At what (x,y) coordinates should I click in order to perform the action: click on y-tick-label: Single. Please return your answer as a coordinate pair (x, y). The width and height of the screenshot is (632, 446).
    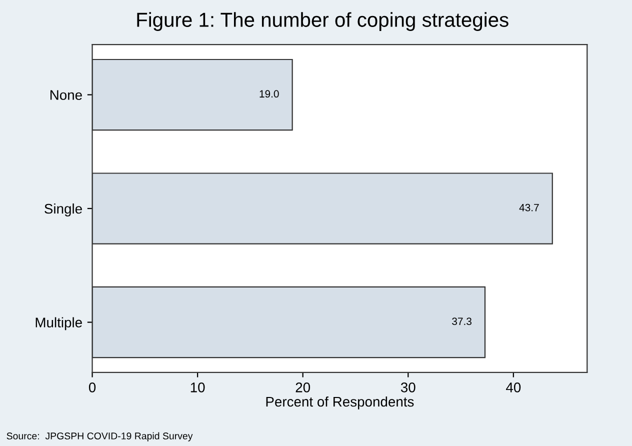
    Looking at the image, I should click on (63, 209).